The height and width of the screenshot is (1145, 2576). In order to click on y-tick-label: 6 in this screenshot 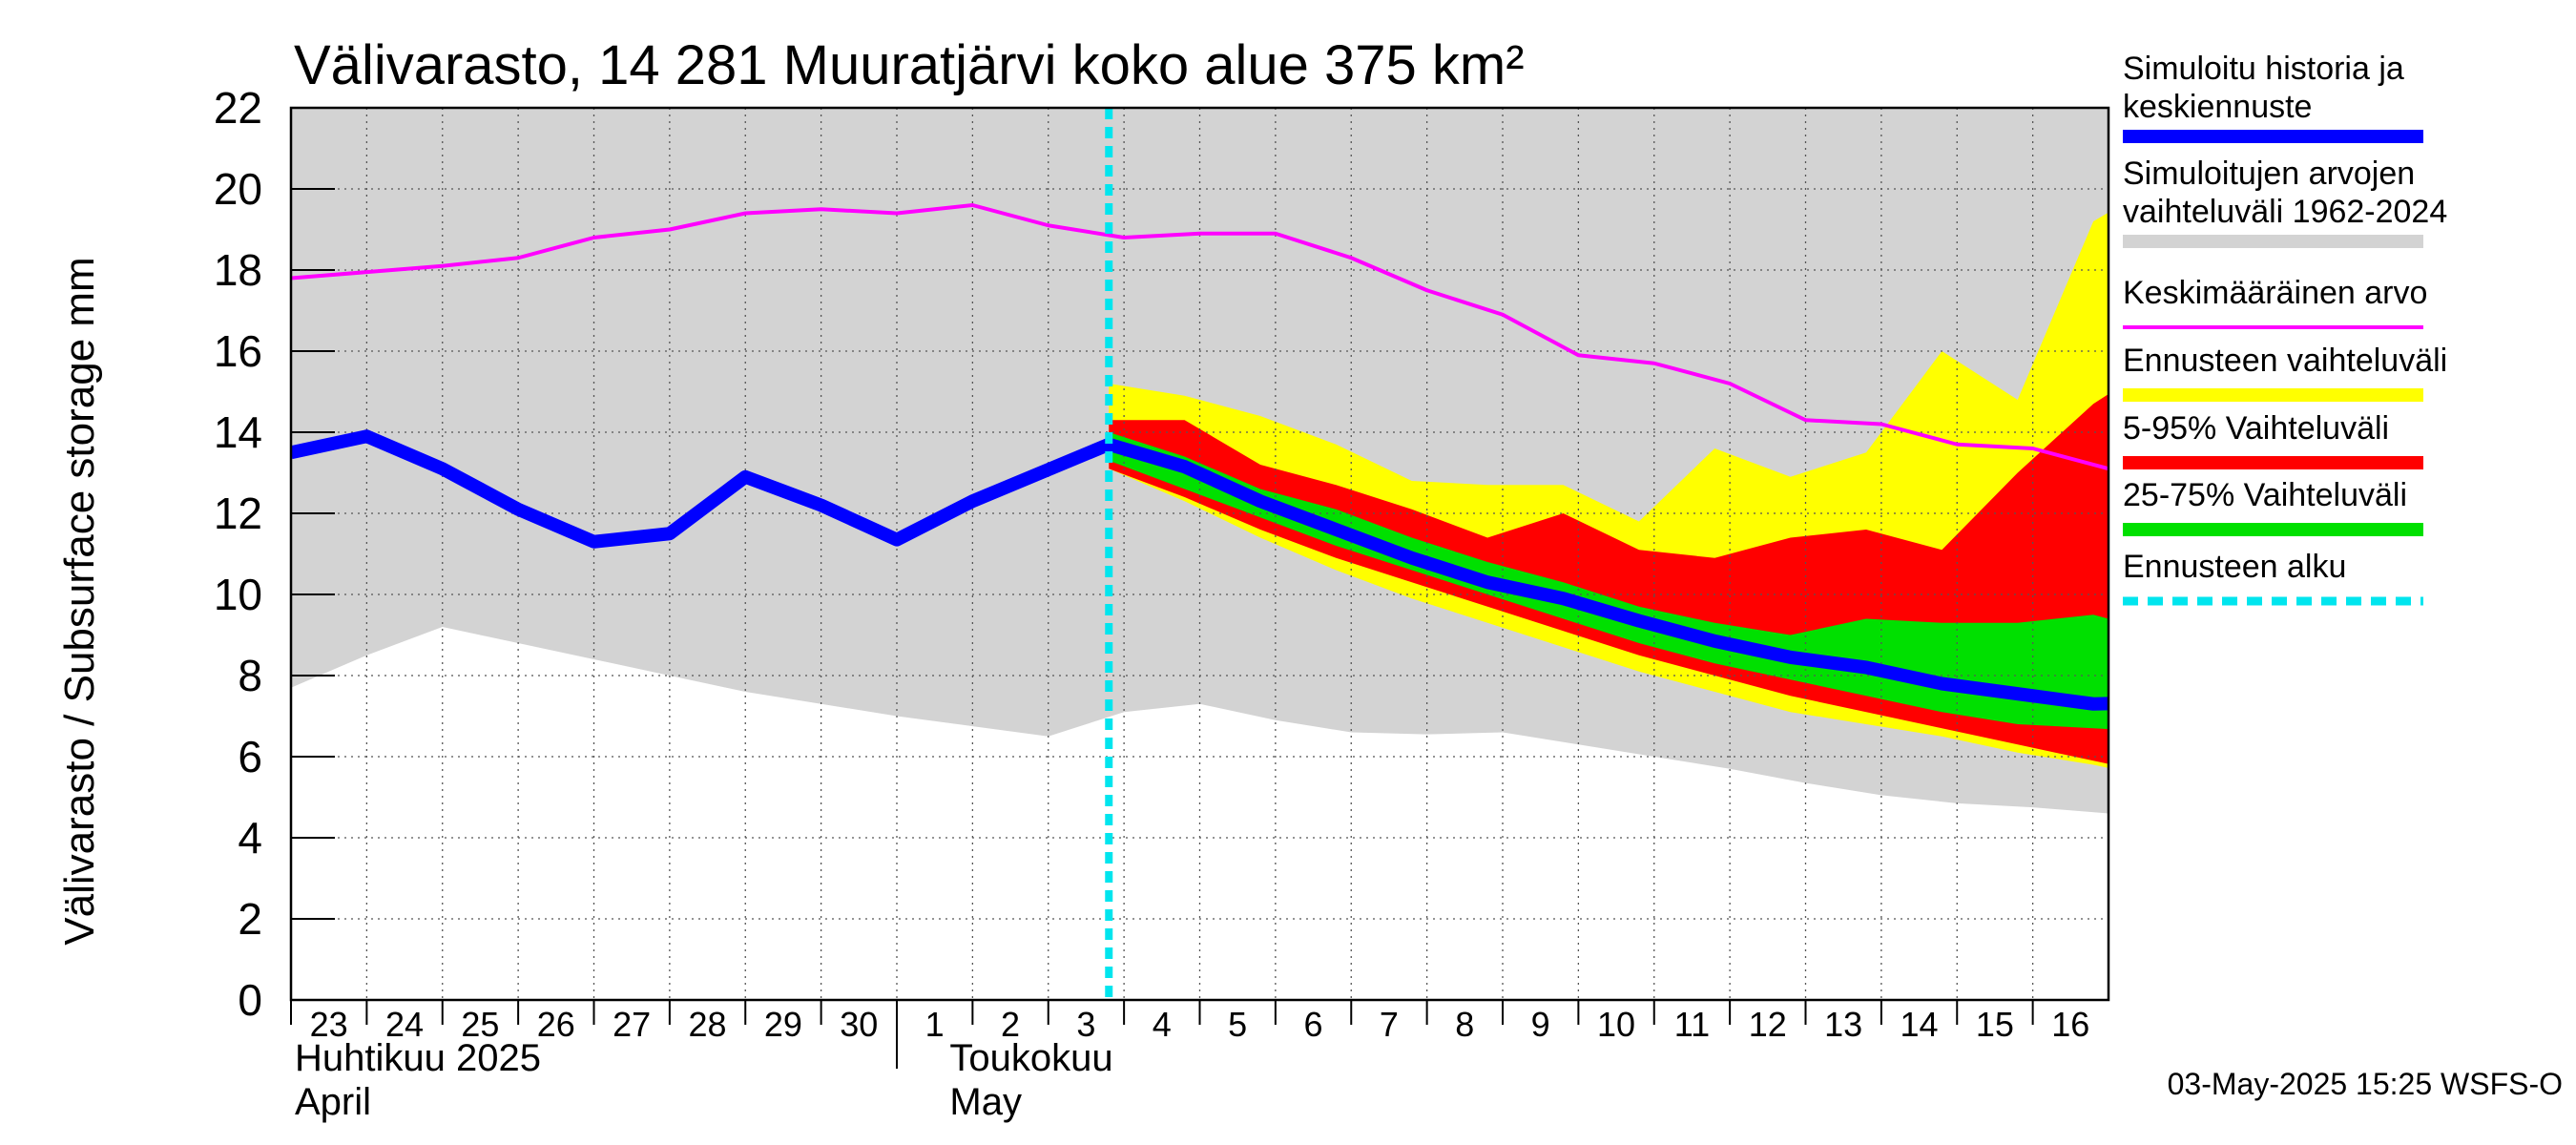, I will do `click(250, 756)`.